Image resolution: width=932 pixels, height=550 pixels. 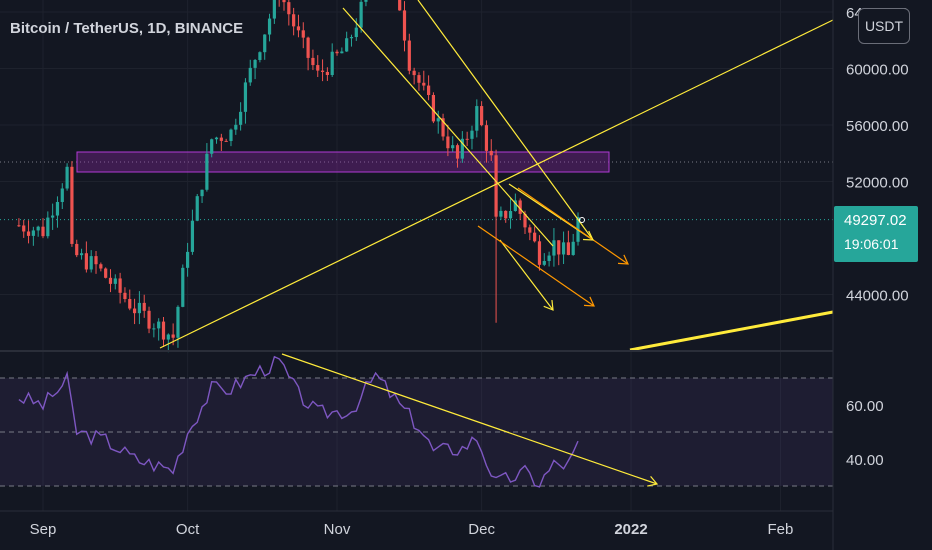 What do you see at coordinates (630, 529) in the screenshot?
I see `time-tick-label: 2022` at bounding box center [630, 529].